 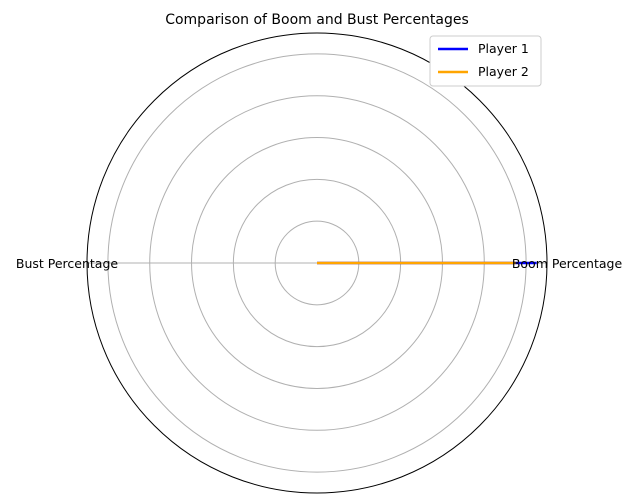 I want to click on legend: Player 1 Player 2, so click(x=485, y=61).